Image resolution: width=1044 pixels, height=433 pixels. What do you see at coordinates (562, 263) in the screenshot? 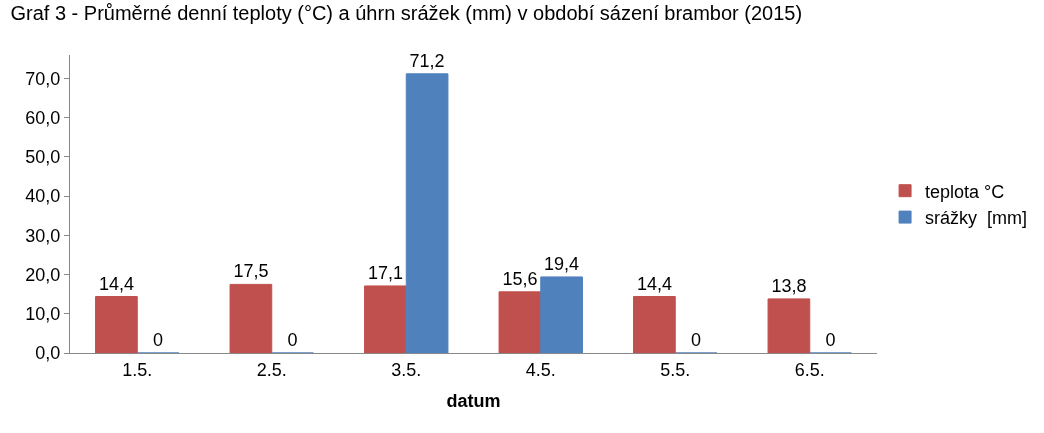
I see `data-label: 19,4` at bounding box center [562, 263].